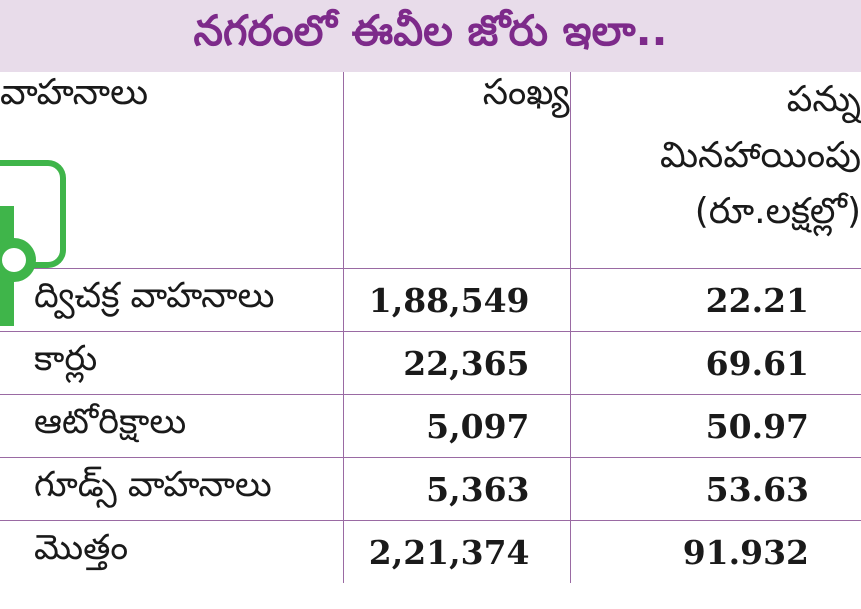 The image size is (861, 609). Describe the element at coordinates (171, 489) in the screenshot. I see `row-name: గూడ్స్ వాహనాలు` at that location.